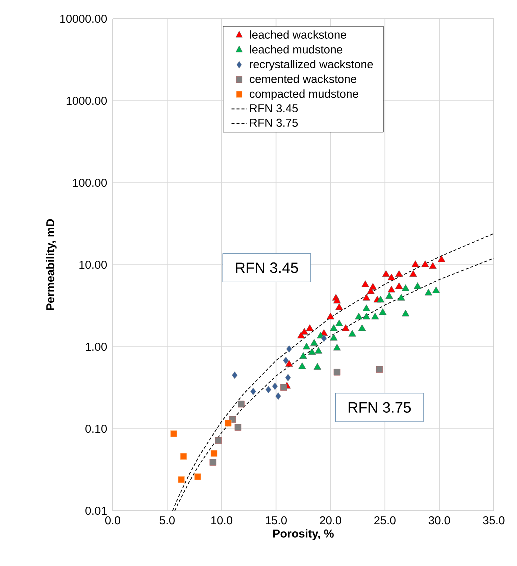  Describe the element at coordinates (385, 520) in the screenshot. I see `x-tick-label: 25.0` at that location.